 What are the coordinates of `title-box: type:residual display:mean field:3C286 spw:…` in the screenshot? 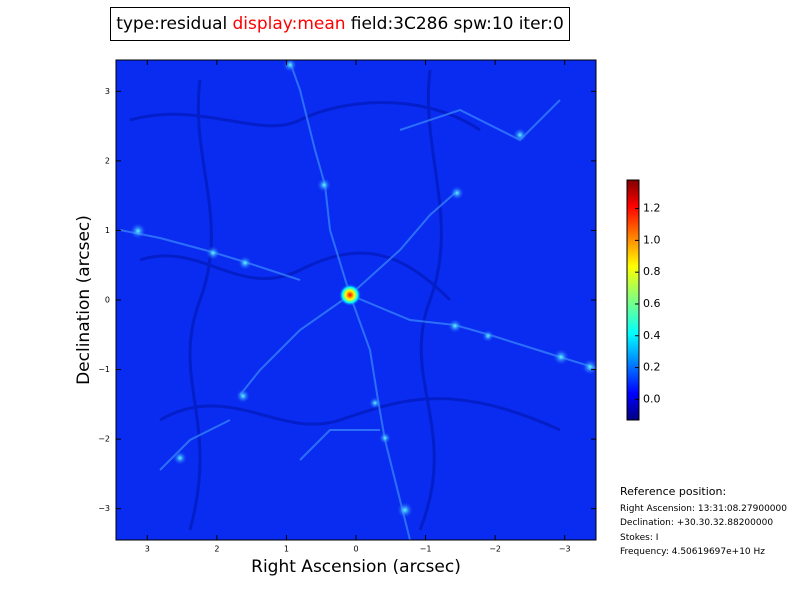 It's located at (340, 24).